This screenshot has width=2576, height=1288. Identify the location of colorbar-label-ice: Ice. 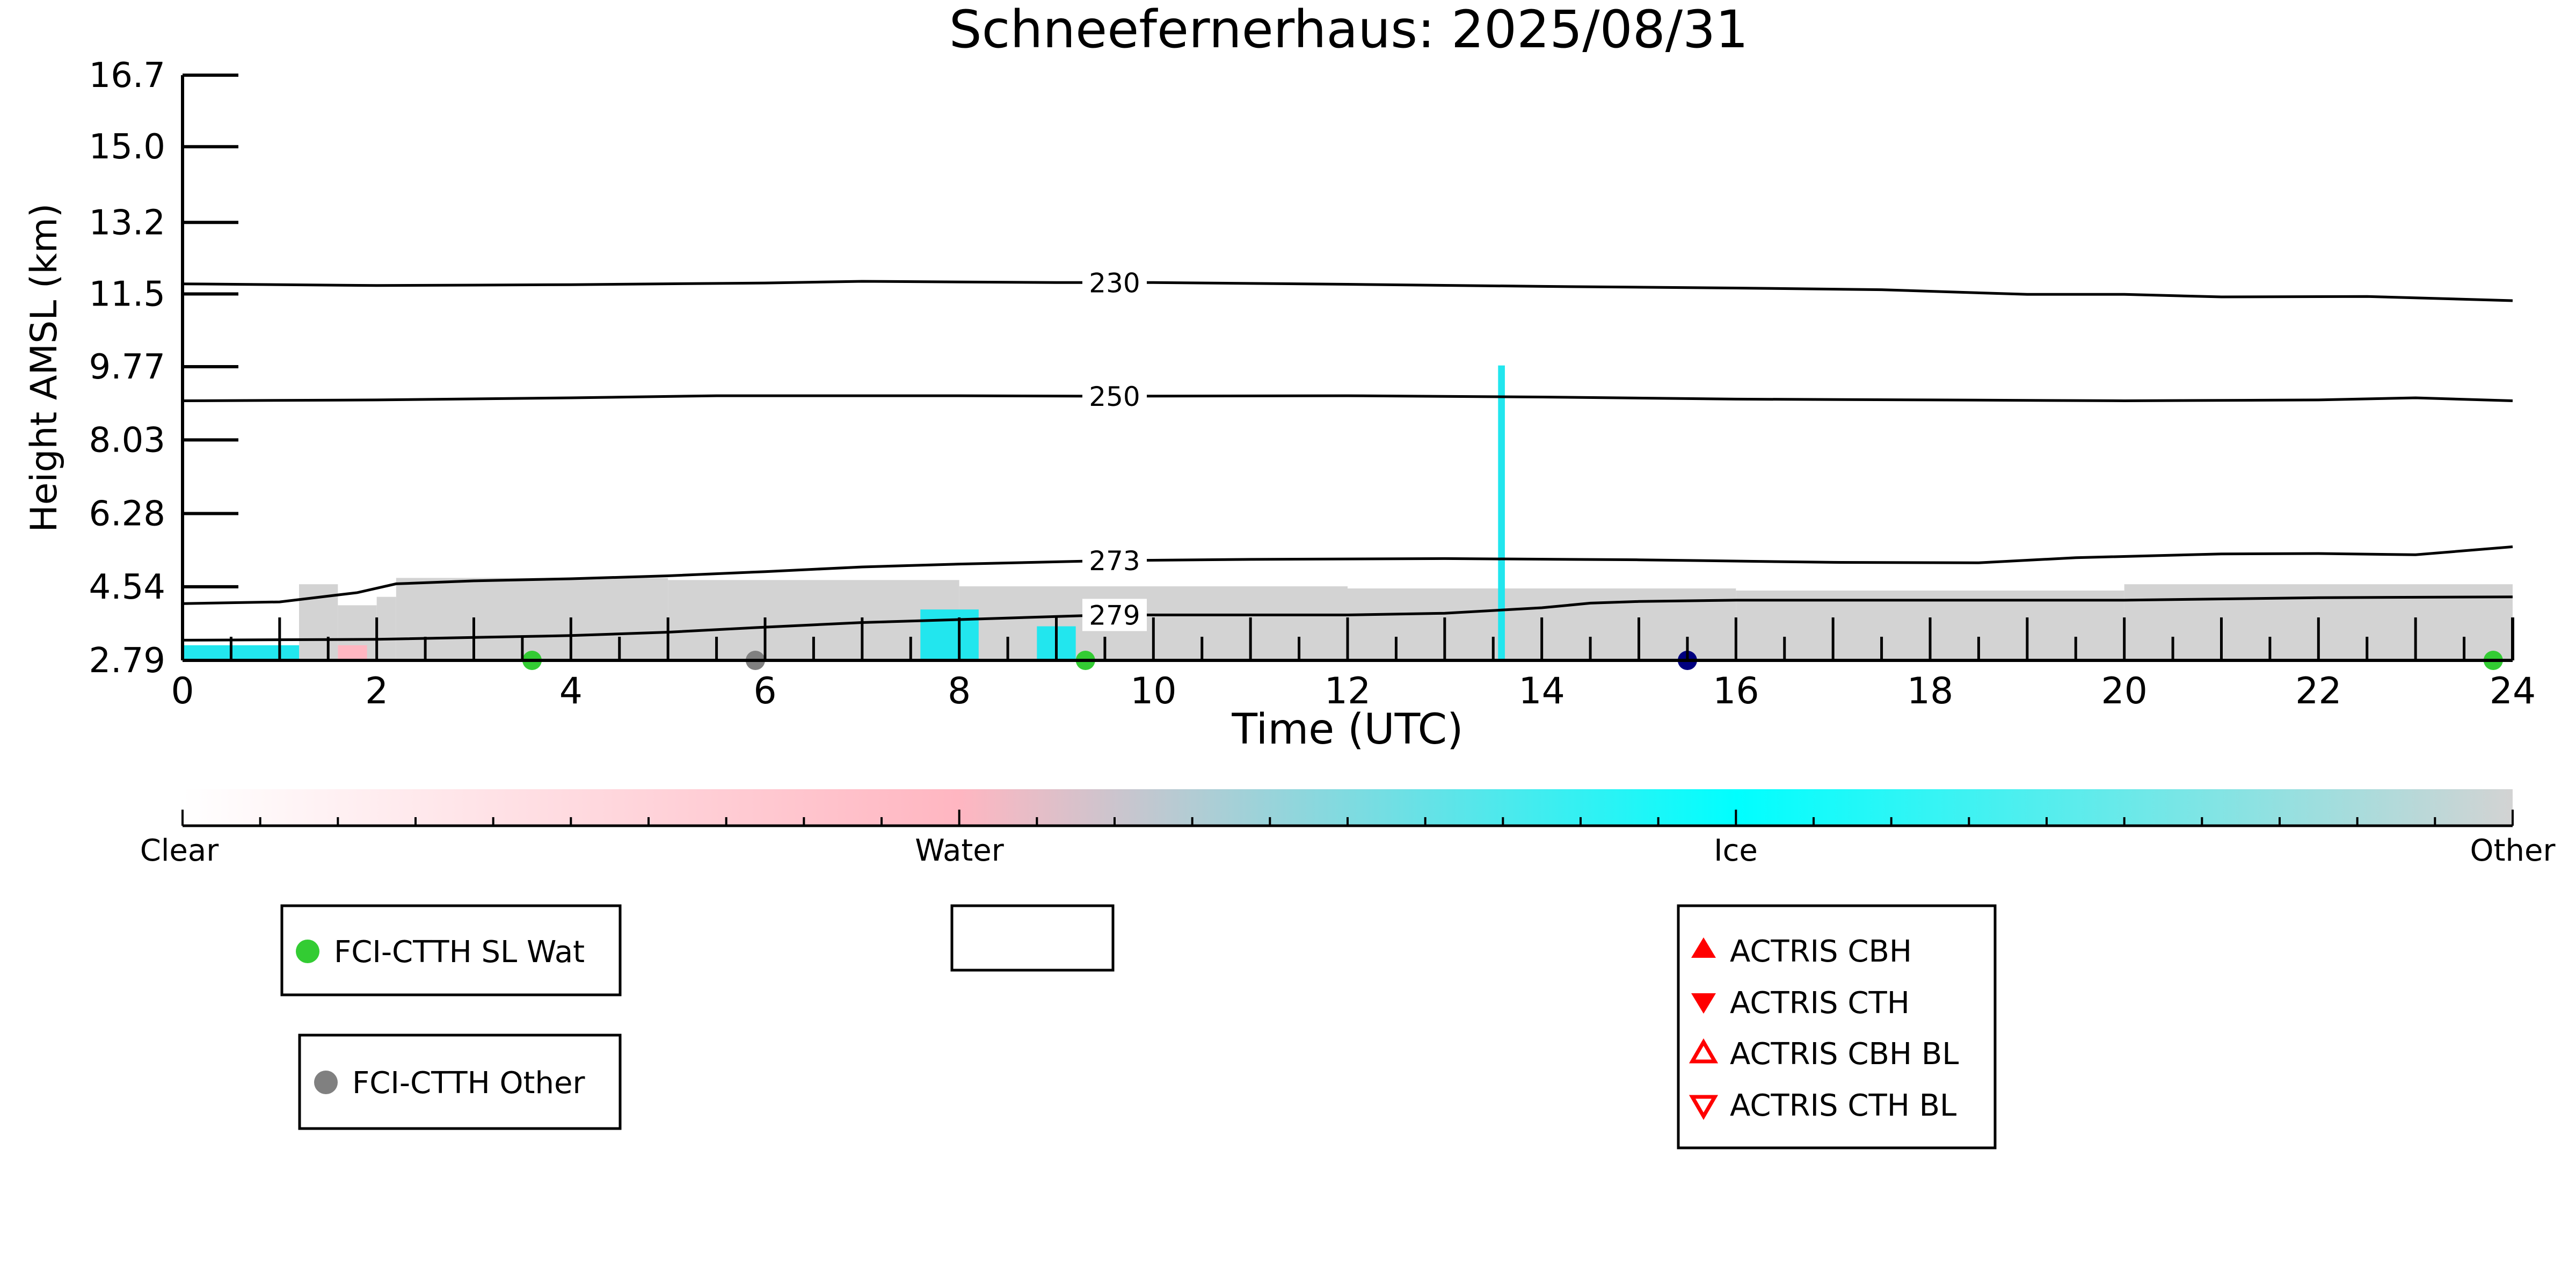
(1736, 850).